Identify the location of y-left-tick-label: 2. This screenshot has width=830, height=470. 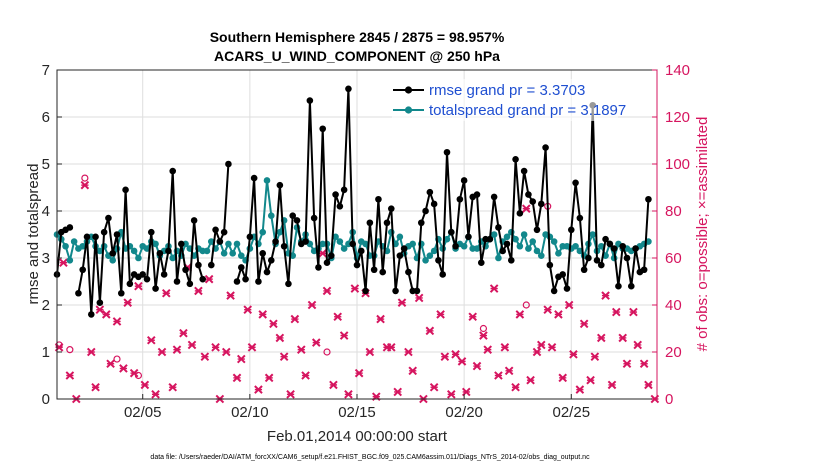
(46, 305).